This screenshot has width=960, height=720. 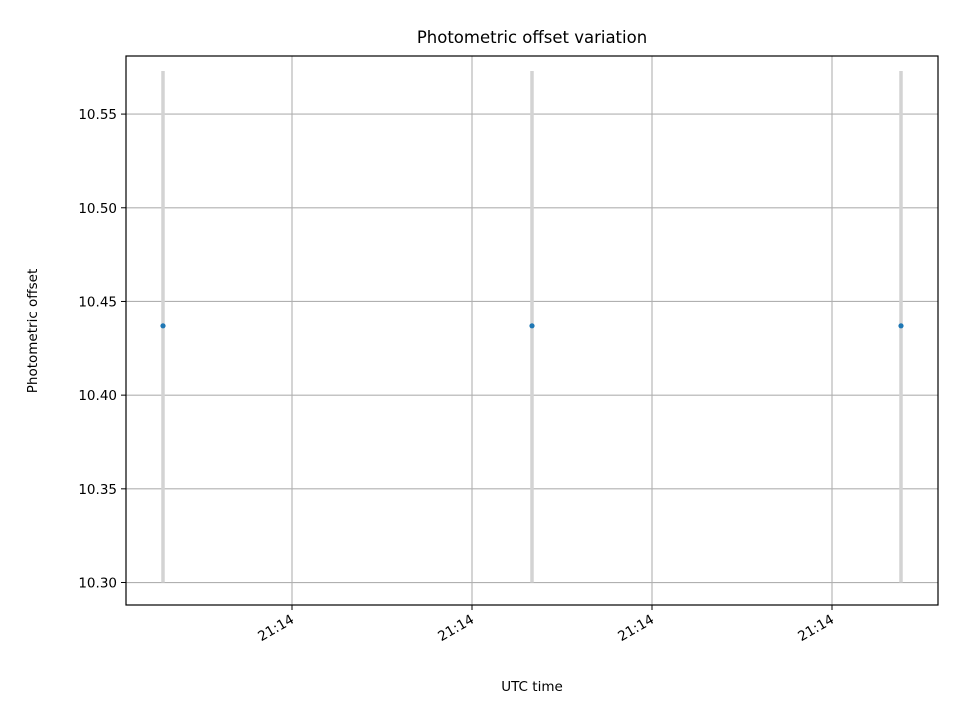 What do you see at coordinates (97, 396) in the screenshot?
I see `y-tick-label: 10.40` at bounding box center [97, 396].